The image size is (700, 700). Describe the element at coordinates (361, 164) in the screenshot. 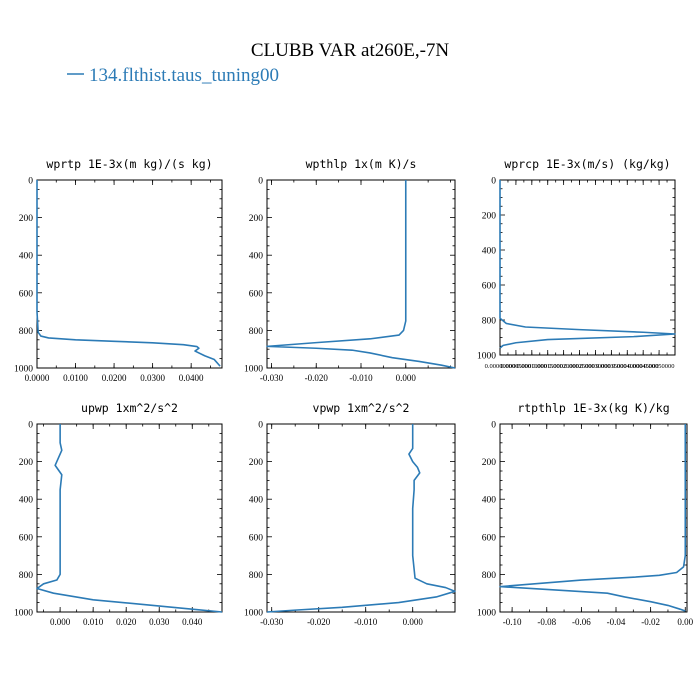

I see `panel-title: wpthlp 1x(m K)/s` at that location.